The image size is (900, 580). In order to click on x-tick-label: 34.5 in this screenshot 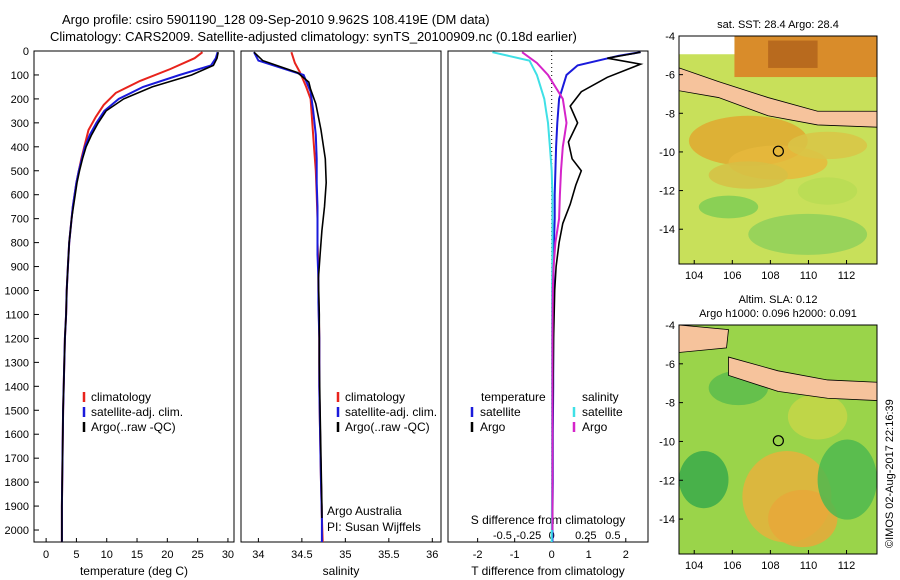, I will do `click(301, 555)`.